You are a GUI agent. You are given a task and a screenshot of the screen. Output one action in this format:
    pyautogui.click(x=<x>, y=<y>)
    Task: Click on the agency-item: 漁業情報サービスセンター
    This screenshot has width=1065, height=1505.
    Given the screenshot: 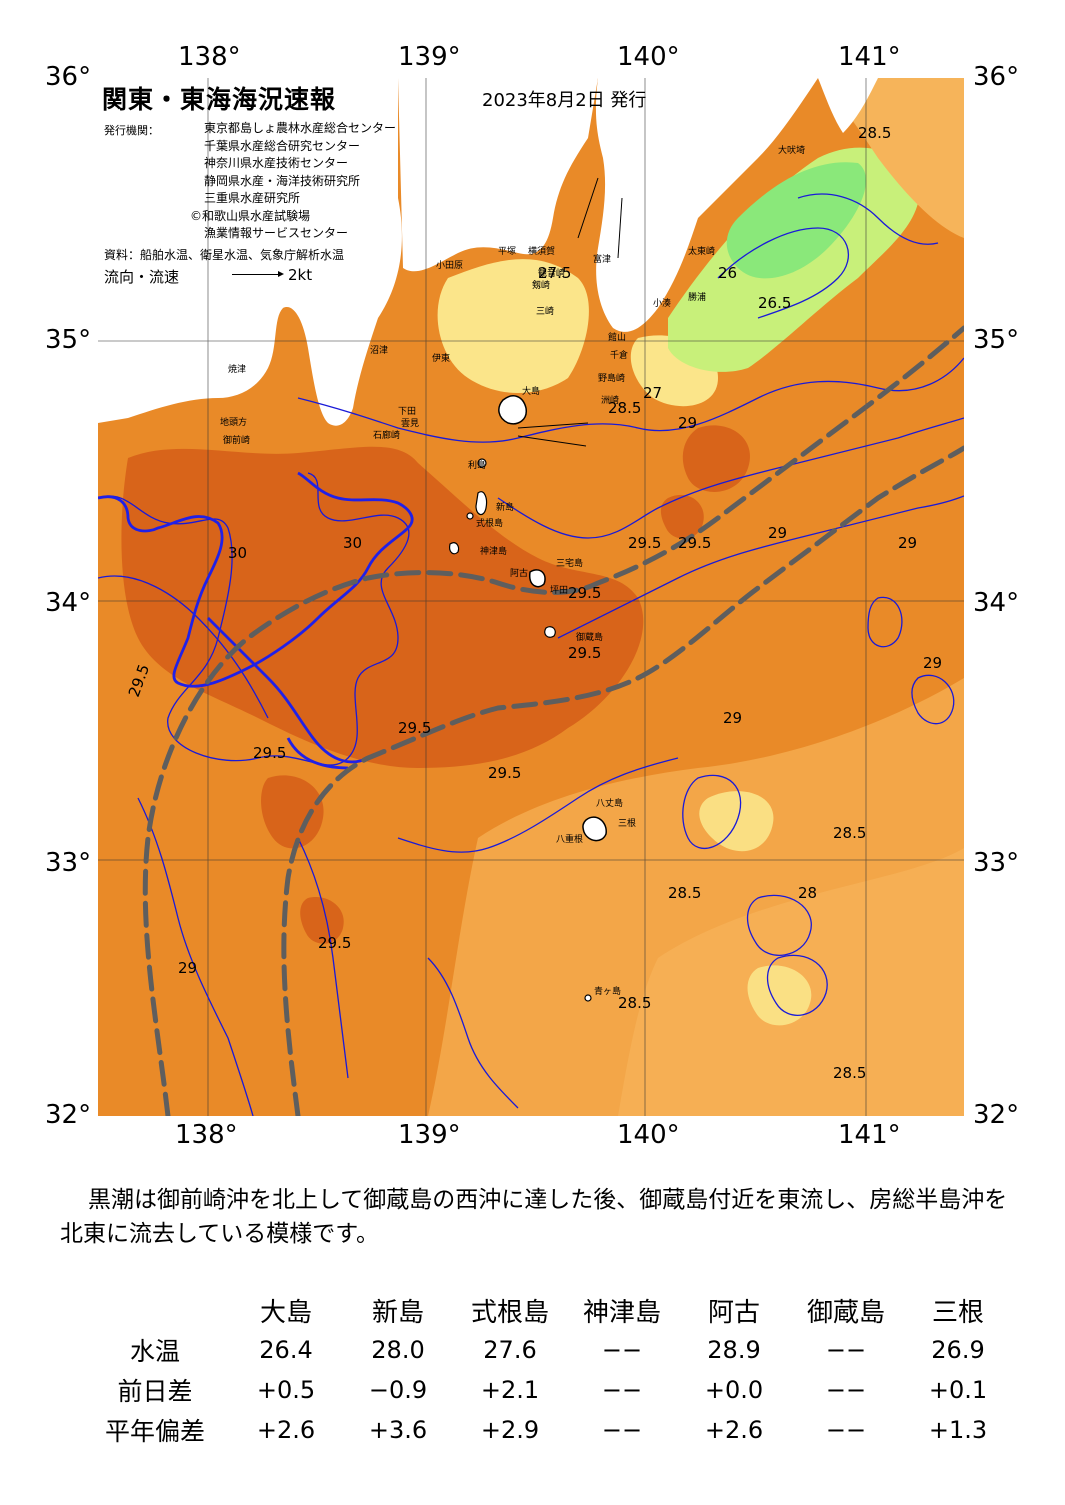 What is the action you would take?
    pyautogui.click(x=276, y=233)
    